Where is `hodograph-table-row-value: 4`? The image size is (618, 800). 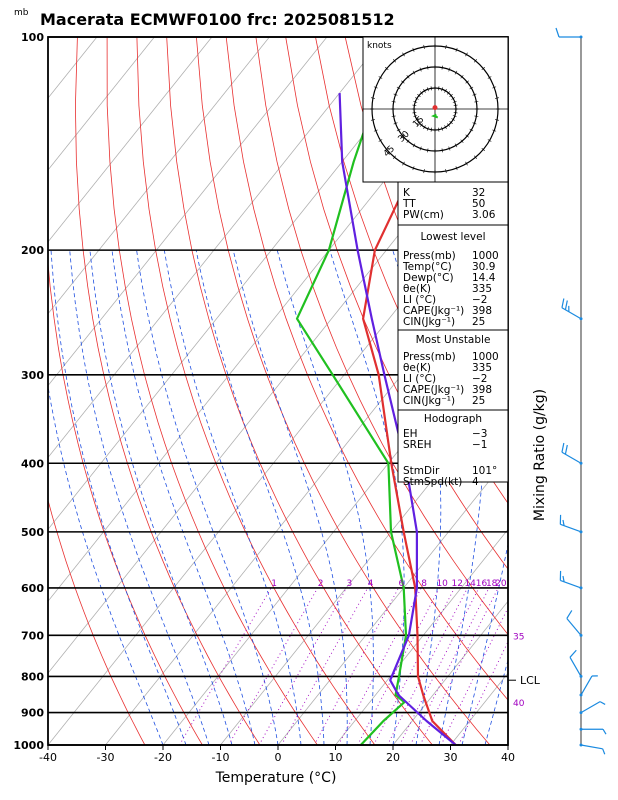 hodograph-table-row-value: 4 is located at coordinates (475, 482).